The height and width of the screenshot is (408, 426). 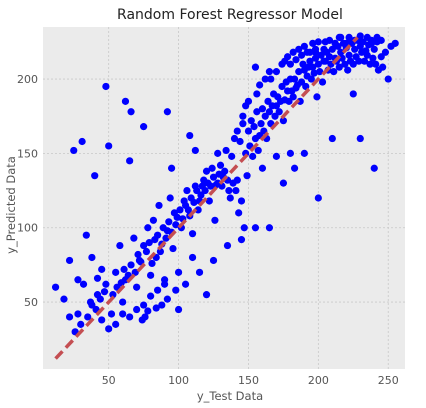 I want to click on y-axis-title: y_Predicted Data, so click(x=11, y=205).